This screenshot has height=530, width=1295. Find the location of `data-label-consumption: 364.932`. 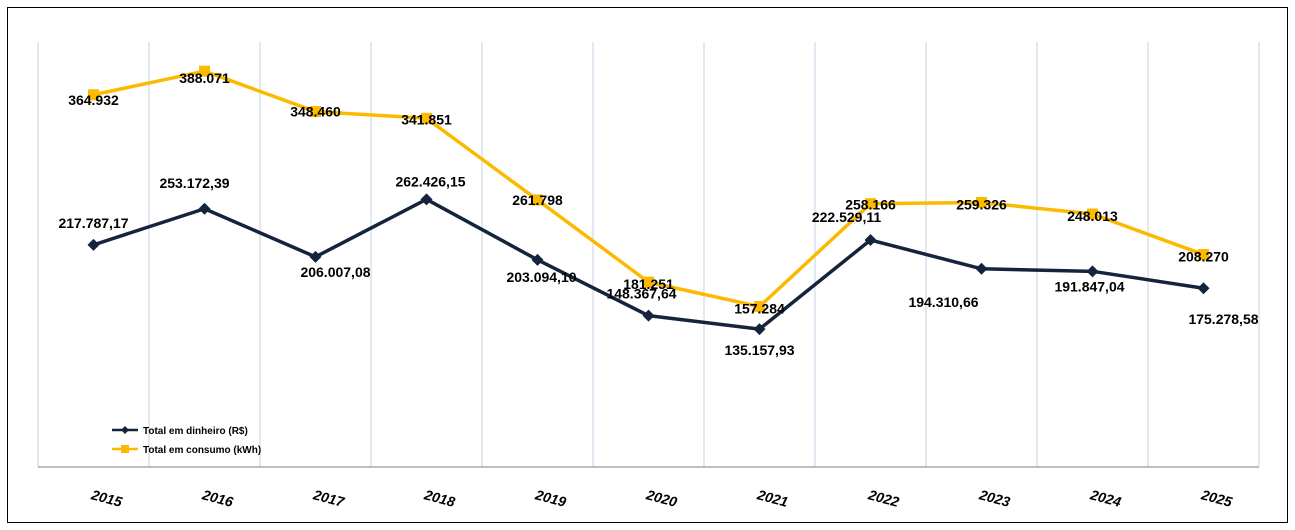

data-label-consumption: 364.932 is located at coordinates (93, 100).